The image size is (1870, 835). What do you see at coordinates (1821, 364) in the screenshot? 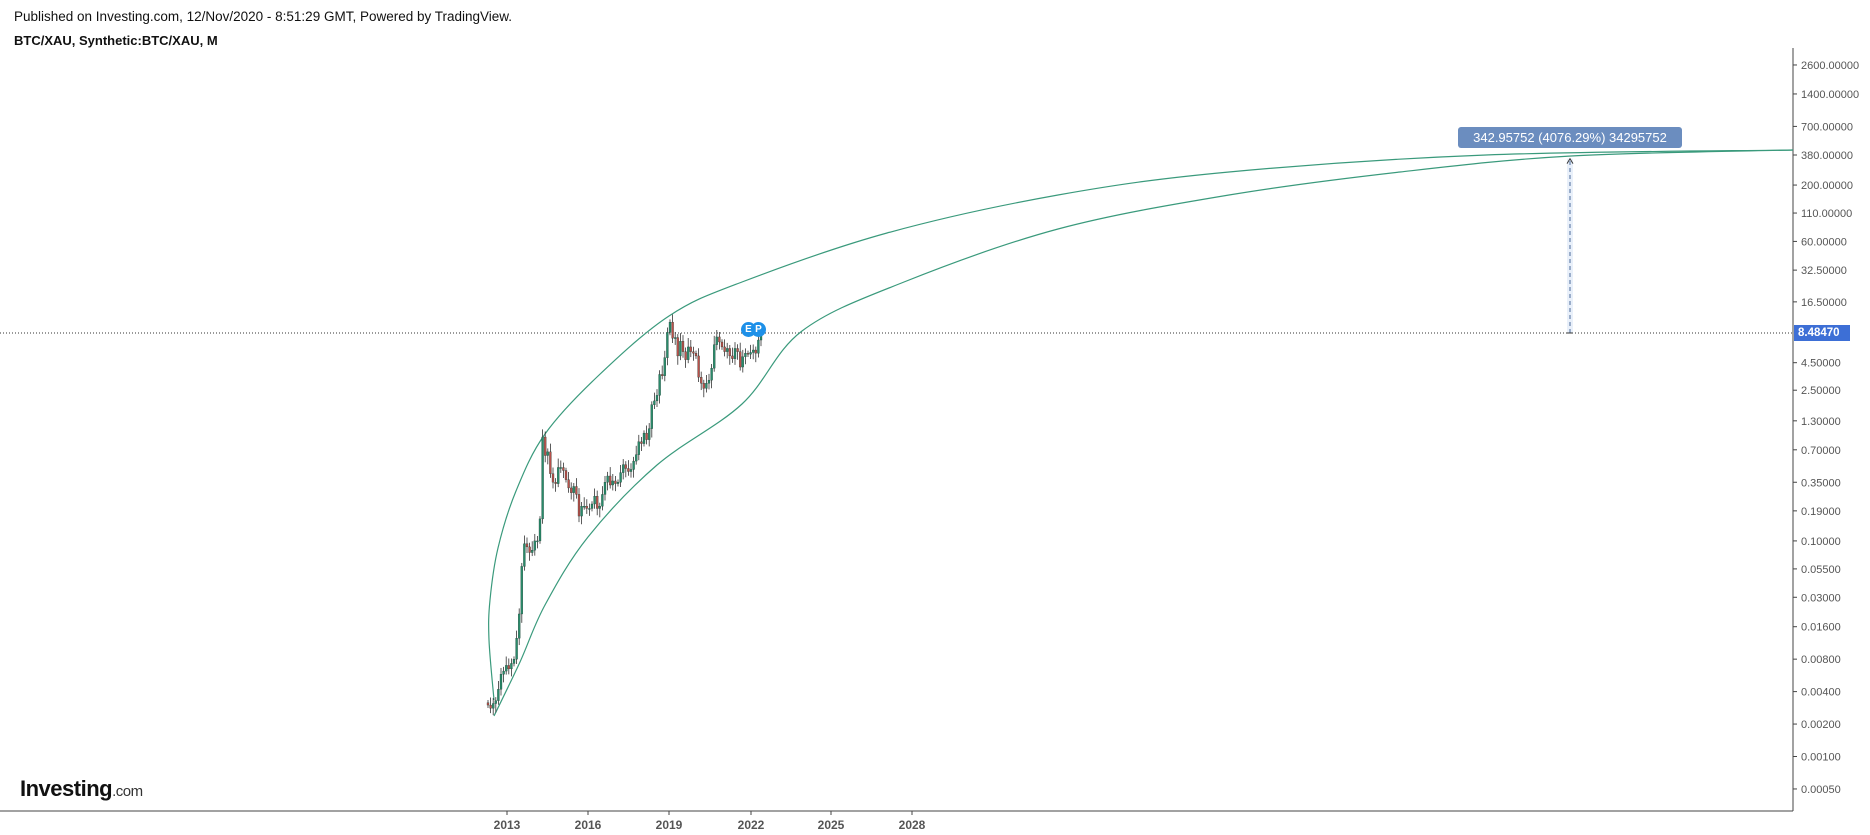
I see `y-tick-label: 4.50000` at bounding box center [1821, 364].